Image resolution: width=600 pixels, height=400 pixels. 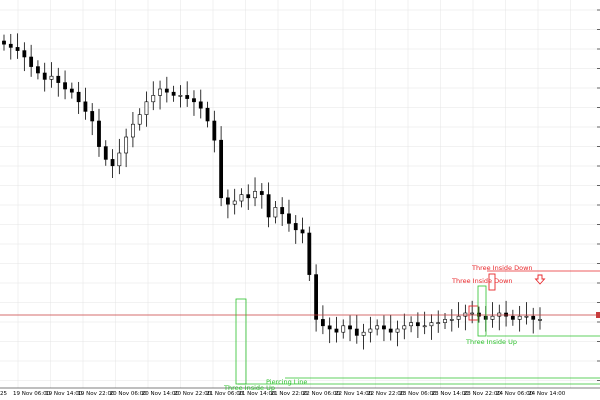 What do you see at coordinates (64, 394) in the screenshot?
I see `x-tick-label: 19 Nov 14:00` at bounding box center [64, 394].